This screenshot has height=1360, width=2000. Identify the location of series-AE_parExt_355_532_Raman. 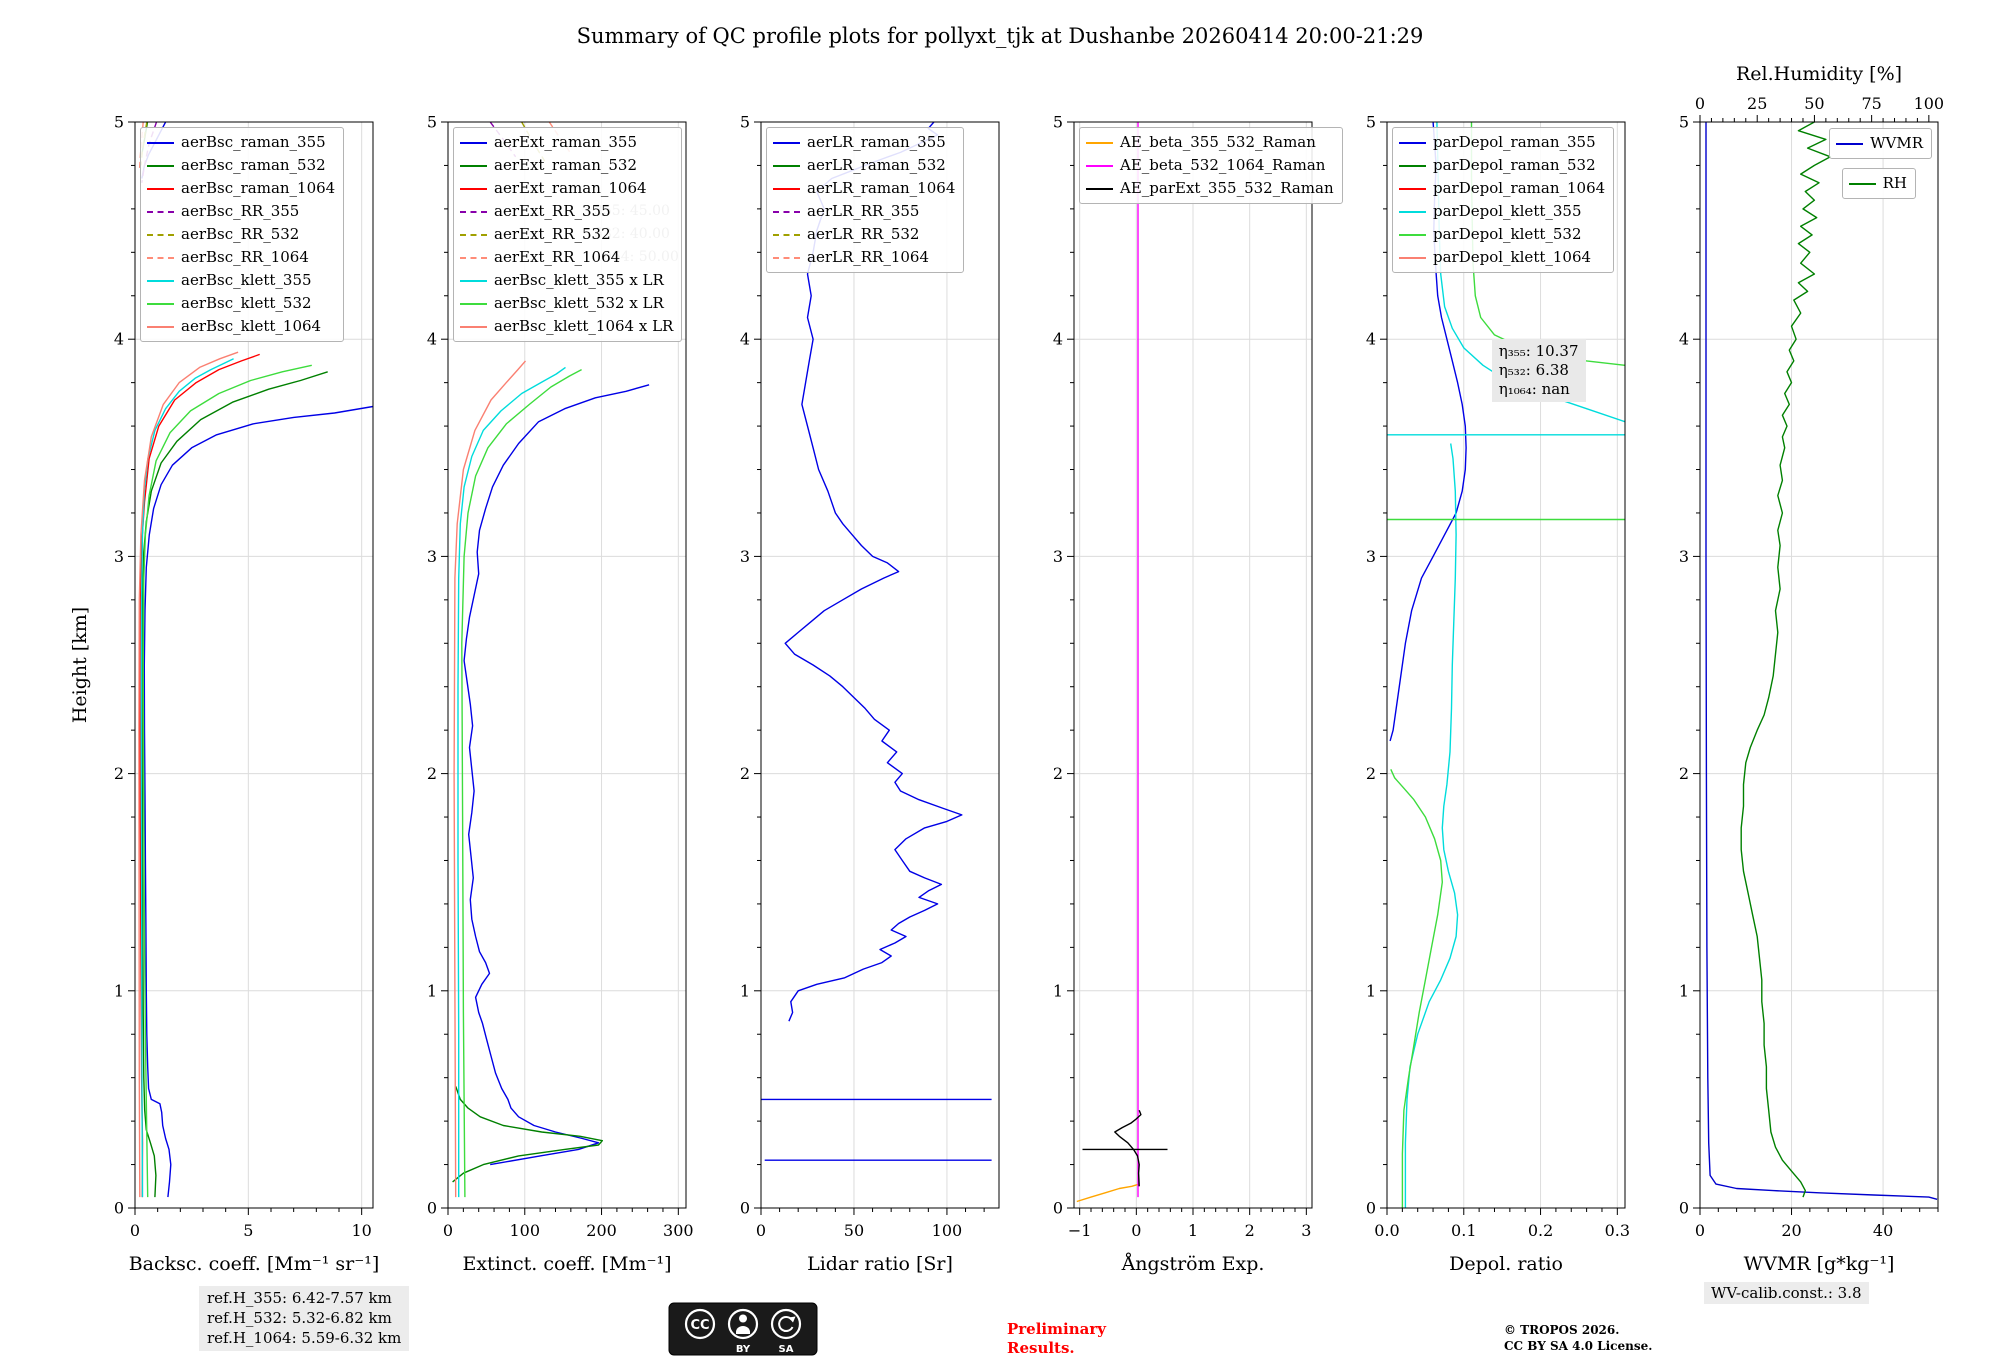
(1128, 1148).